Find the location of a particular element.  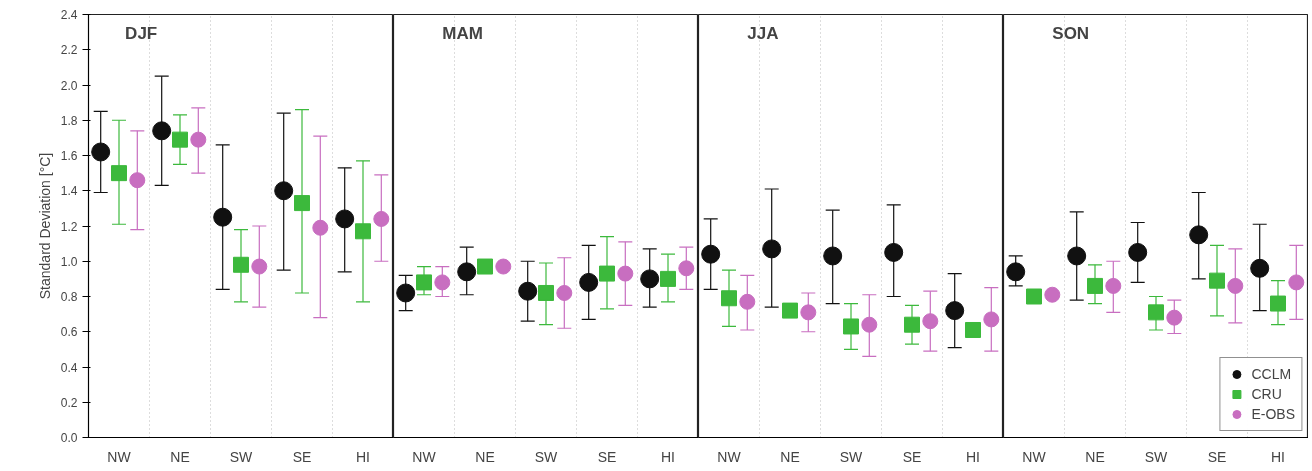

y-tick-label: 0.2 is located at coordinates (69, 402).